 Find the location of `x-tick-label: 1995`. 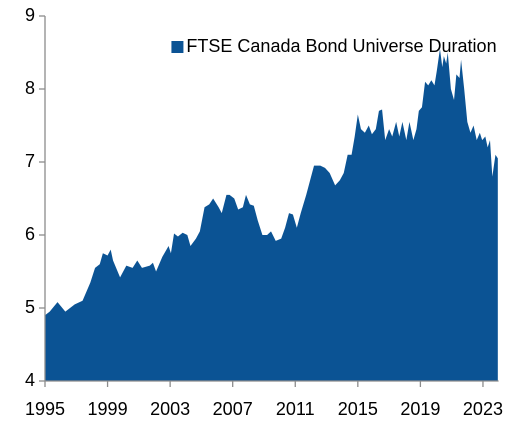

x-tick-label: 1995 is located at coordinates (45, 409).